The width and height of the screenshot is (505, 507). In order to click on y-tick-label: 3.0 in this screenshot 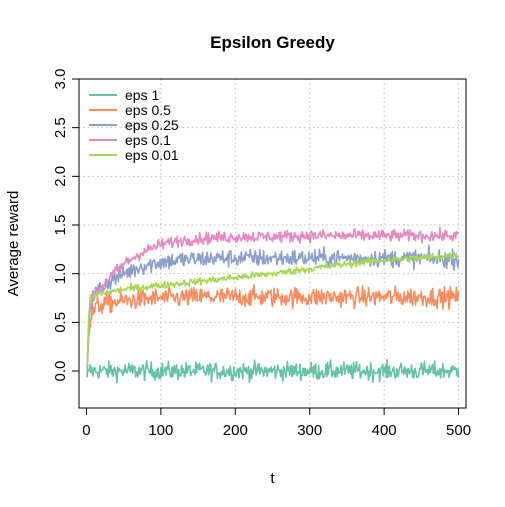, I will do `click(60, 79)`.